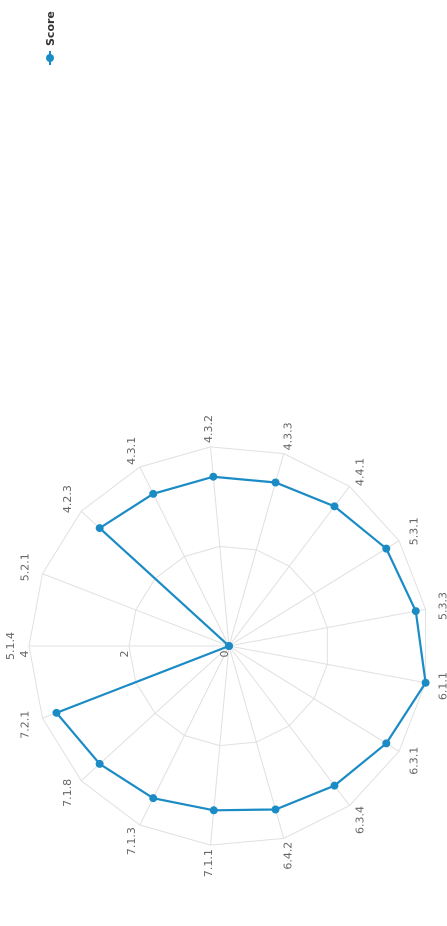  Describe the element at coordinates (288, 436) in the screenshot. I see `category-label: 4.3.3` at that location.